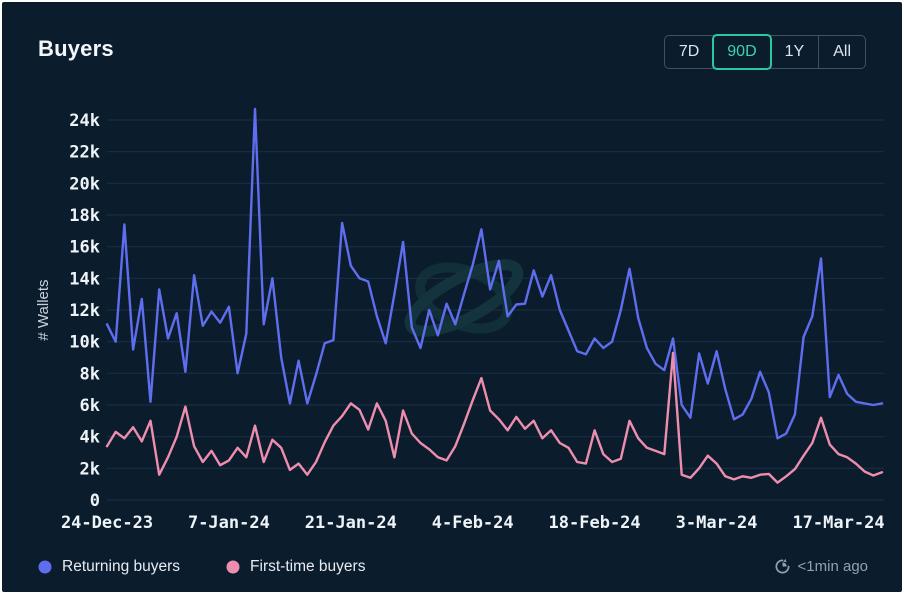 The image size is (904, 601). What do you see at coordinates (841, 52) in the screenshot?
I see `range-button-all: All` at bounding box center [841, 52].